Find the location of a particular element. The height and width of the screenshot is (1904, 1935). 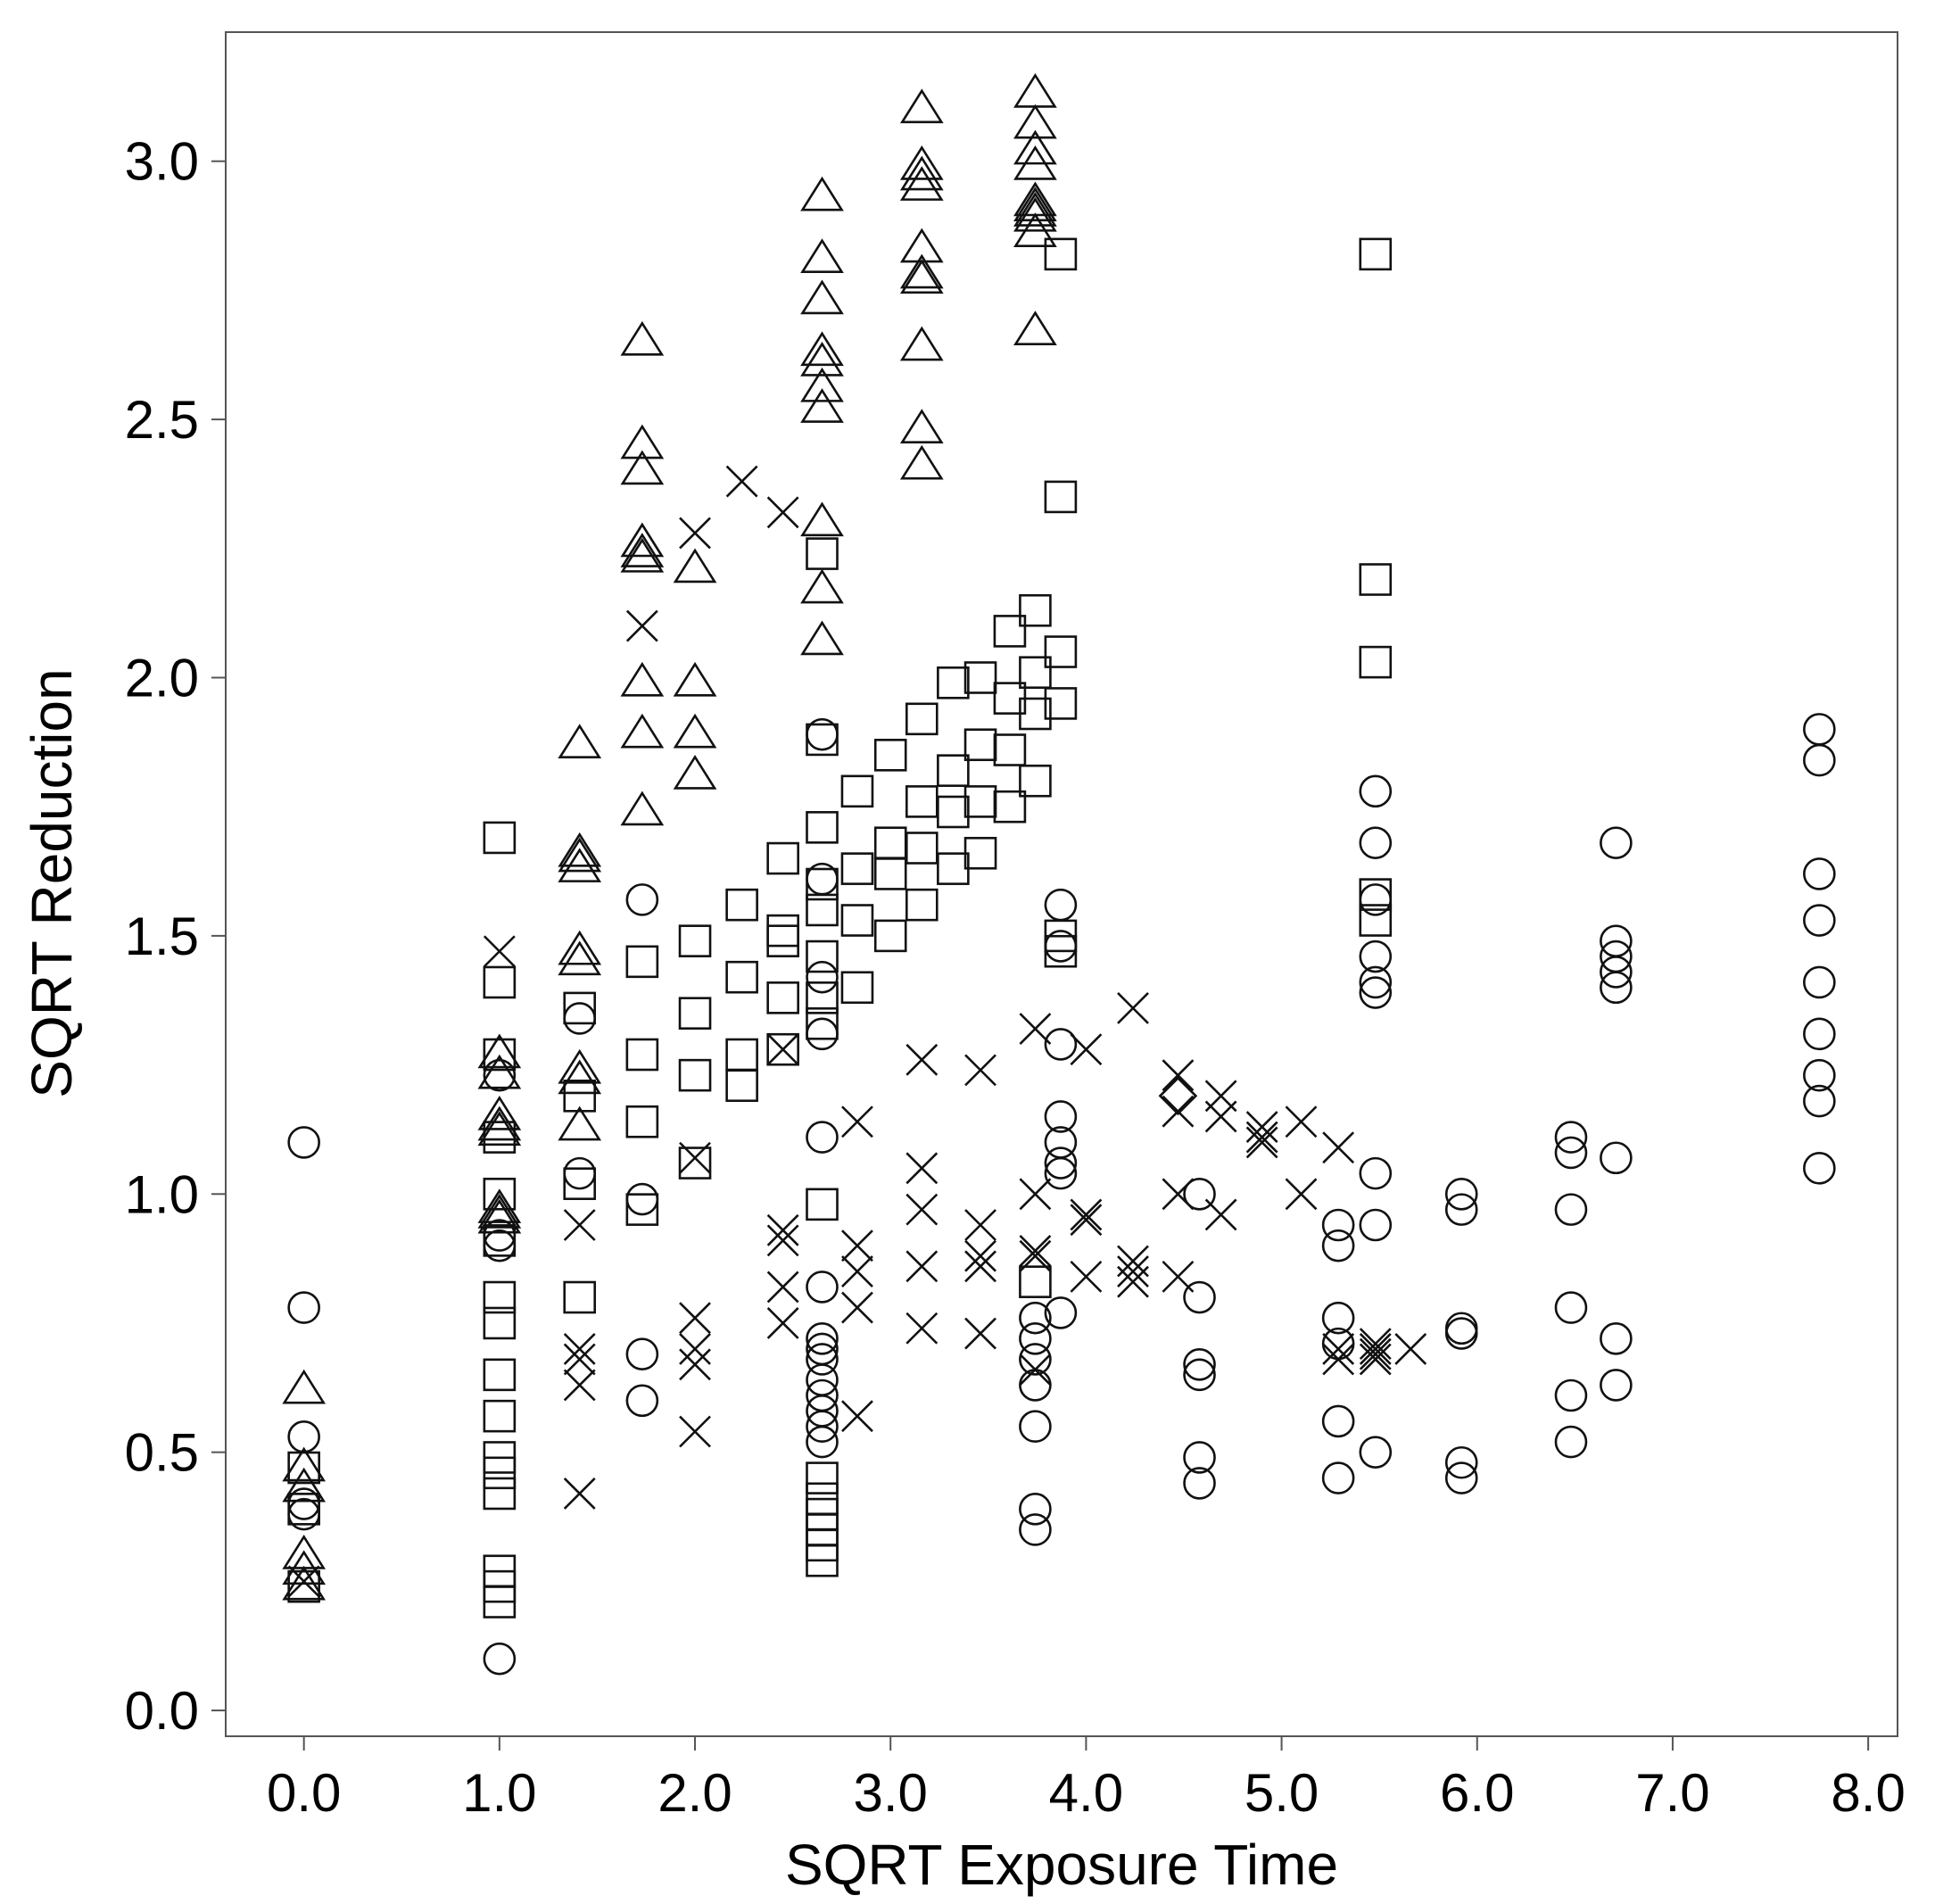

y-tick-label: 0.5 is located at coordinates (162, 1453).